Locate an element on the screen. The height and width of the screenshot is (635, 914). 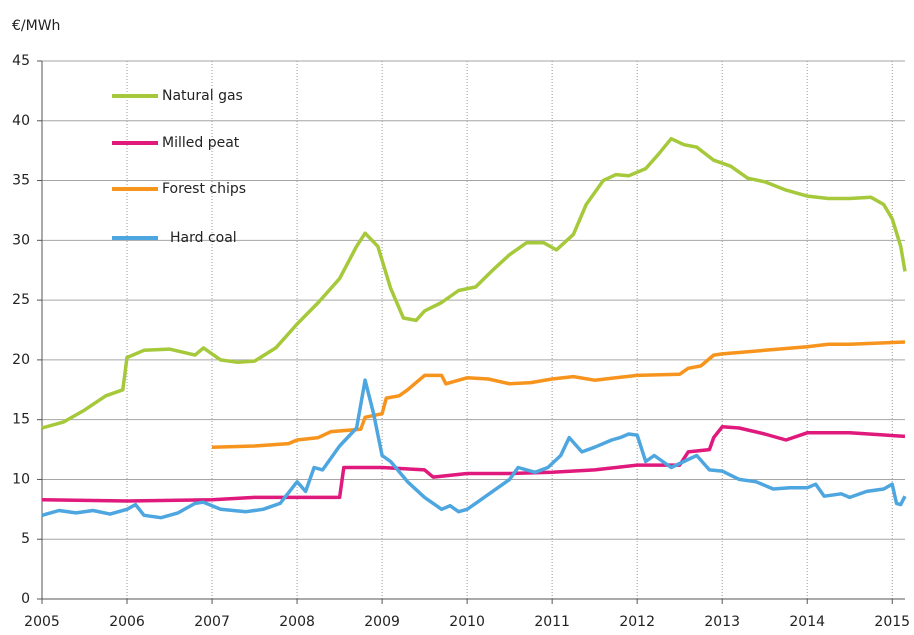
x-tick-label: 2012 is located at coordinates (637, 622).